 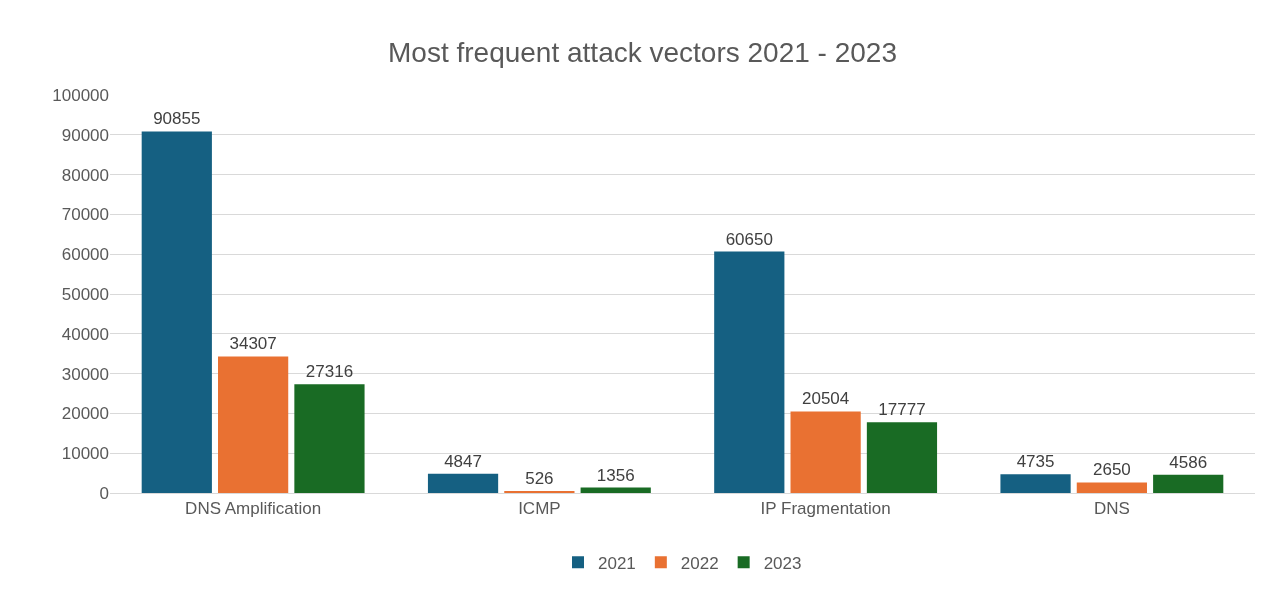 What do you see at coordinates (1188, 462) in the screenshot?
I see `data-label: 4586` at bounding box center [1188, 462].